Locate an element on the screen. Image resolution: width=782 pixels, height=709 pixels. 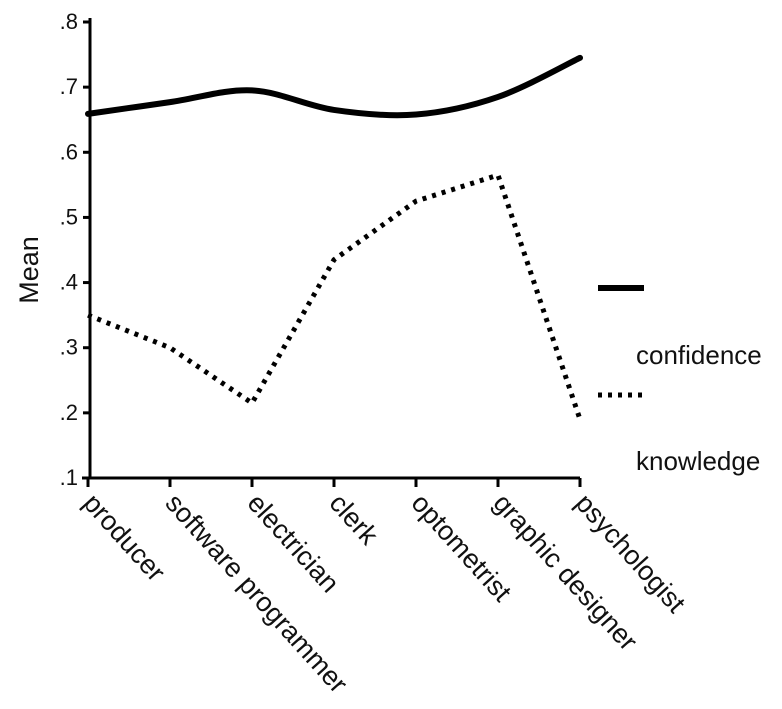
series-line-confidence is located at coordinates (334, 86).